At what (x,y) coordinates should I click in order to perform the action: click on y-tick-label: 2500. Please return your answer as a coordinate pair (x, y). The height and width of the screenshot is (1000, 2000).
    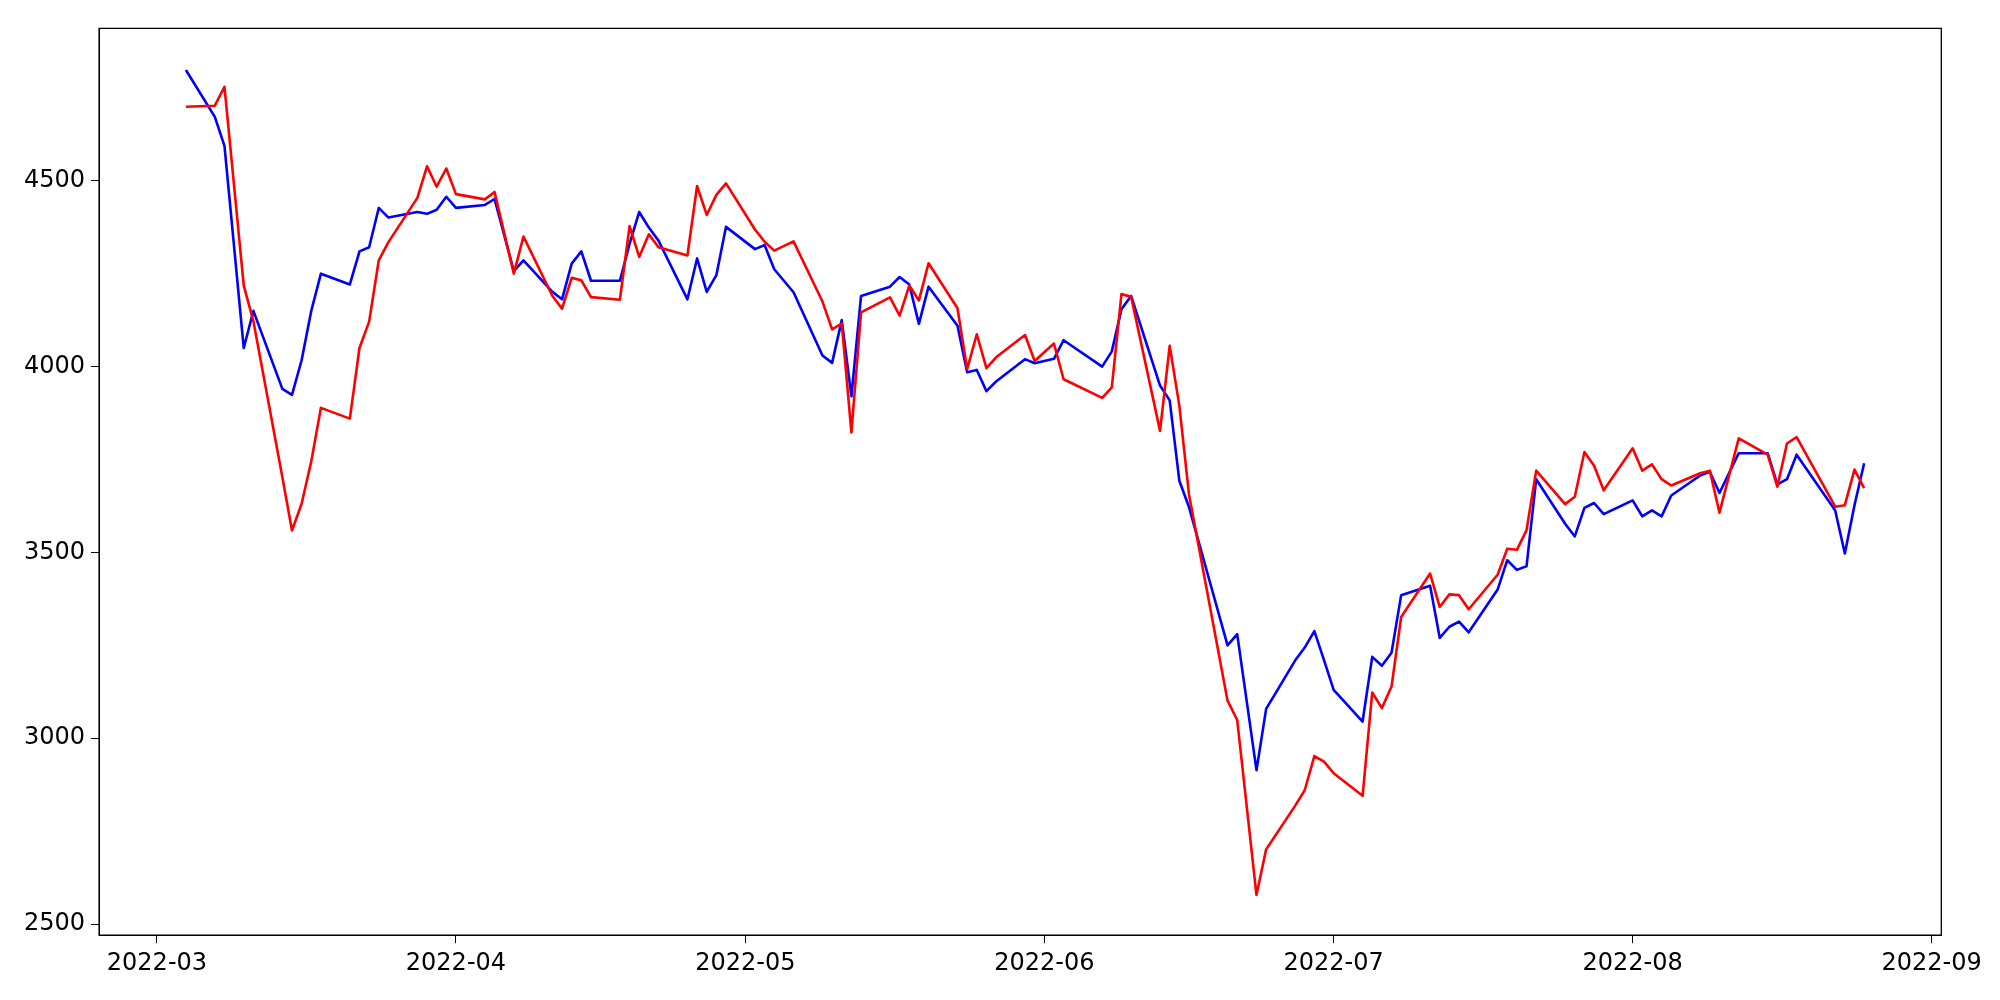
    Looking at the image, I should click on (55, 922).